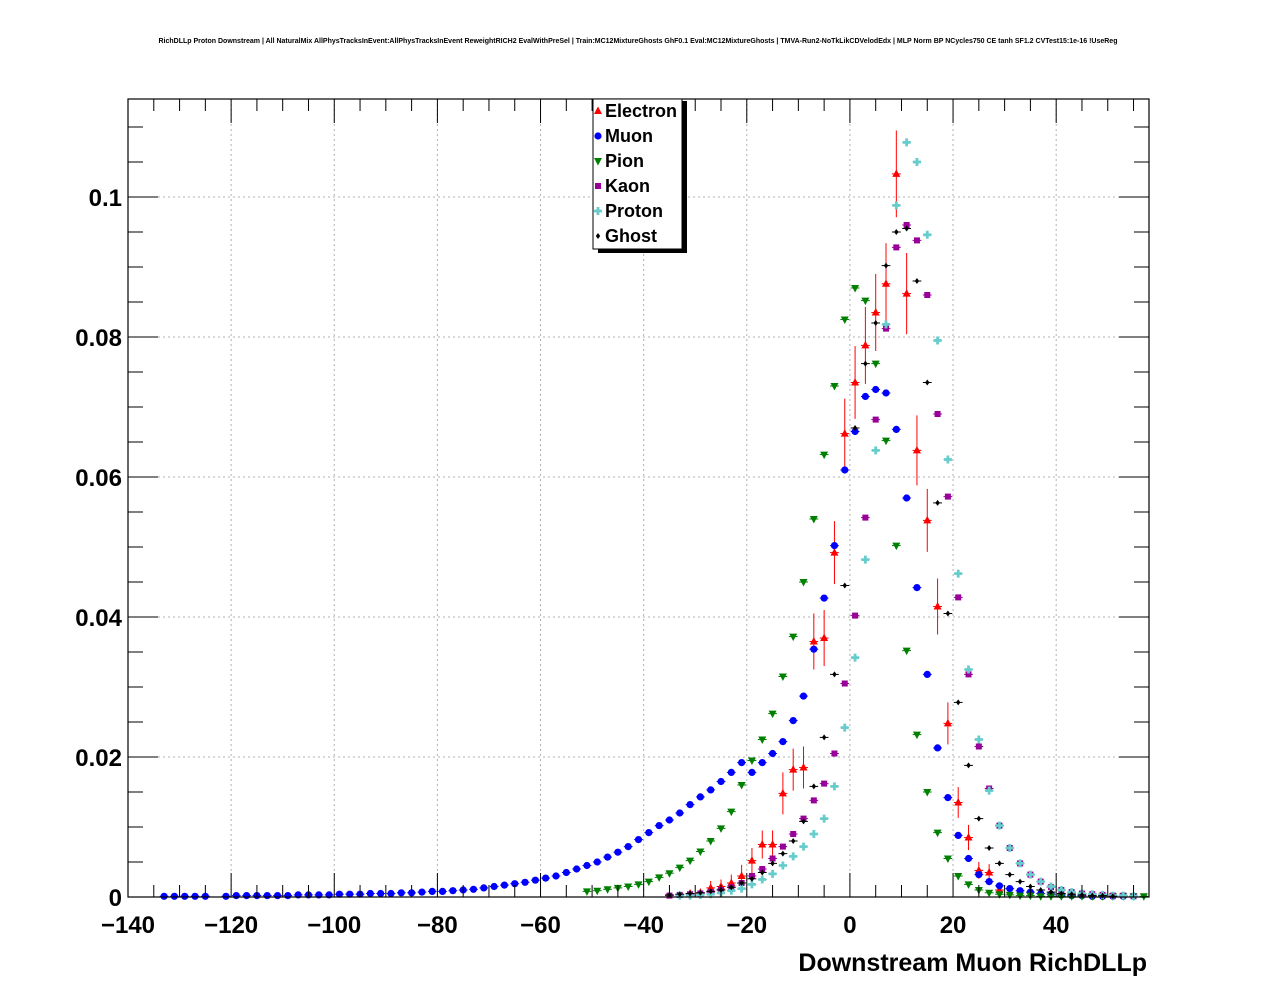  I want to click on legend-box, so click(637, 174).